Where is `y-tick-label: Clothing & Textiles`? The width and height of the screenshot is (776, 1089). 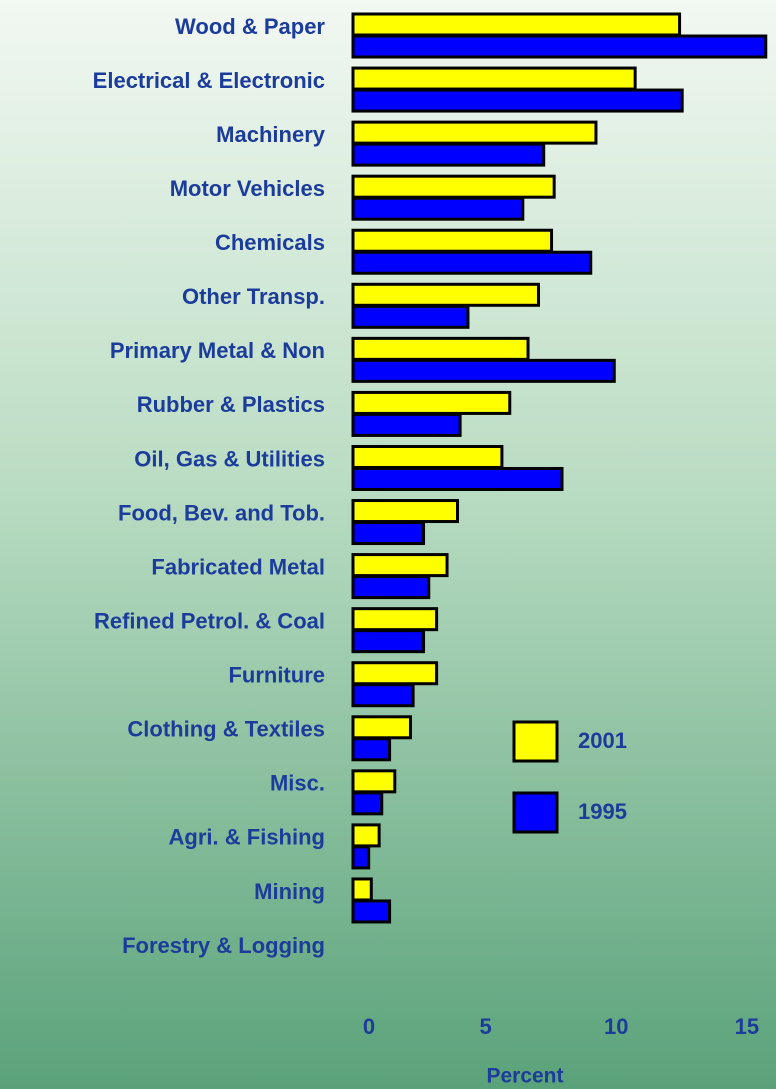 y-tick-label: Clothing & Textiles is located at coordinates (226, 729).